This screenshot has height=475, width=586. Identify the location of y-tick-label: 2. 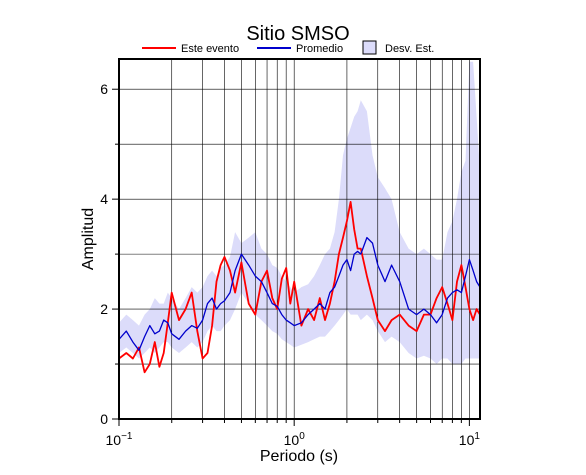
(104, 309).